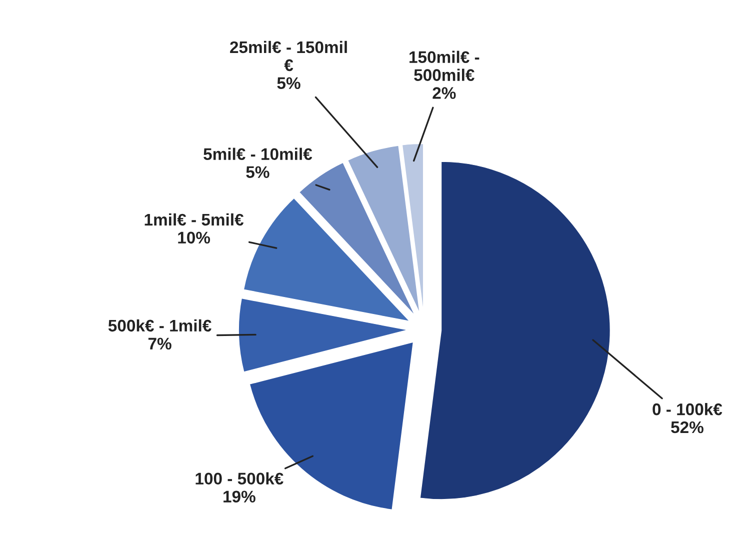 Image resolution: width=739 pixels, height=549 pixels. I want to click on slice-label: 25mil€ - 150mil €, so click(288, 56).